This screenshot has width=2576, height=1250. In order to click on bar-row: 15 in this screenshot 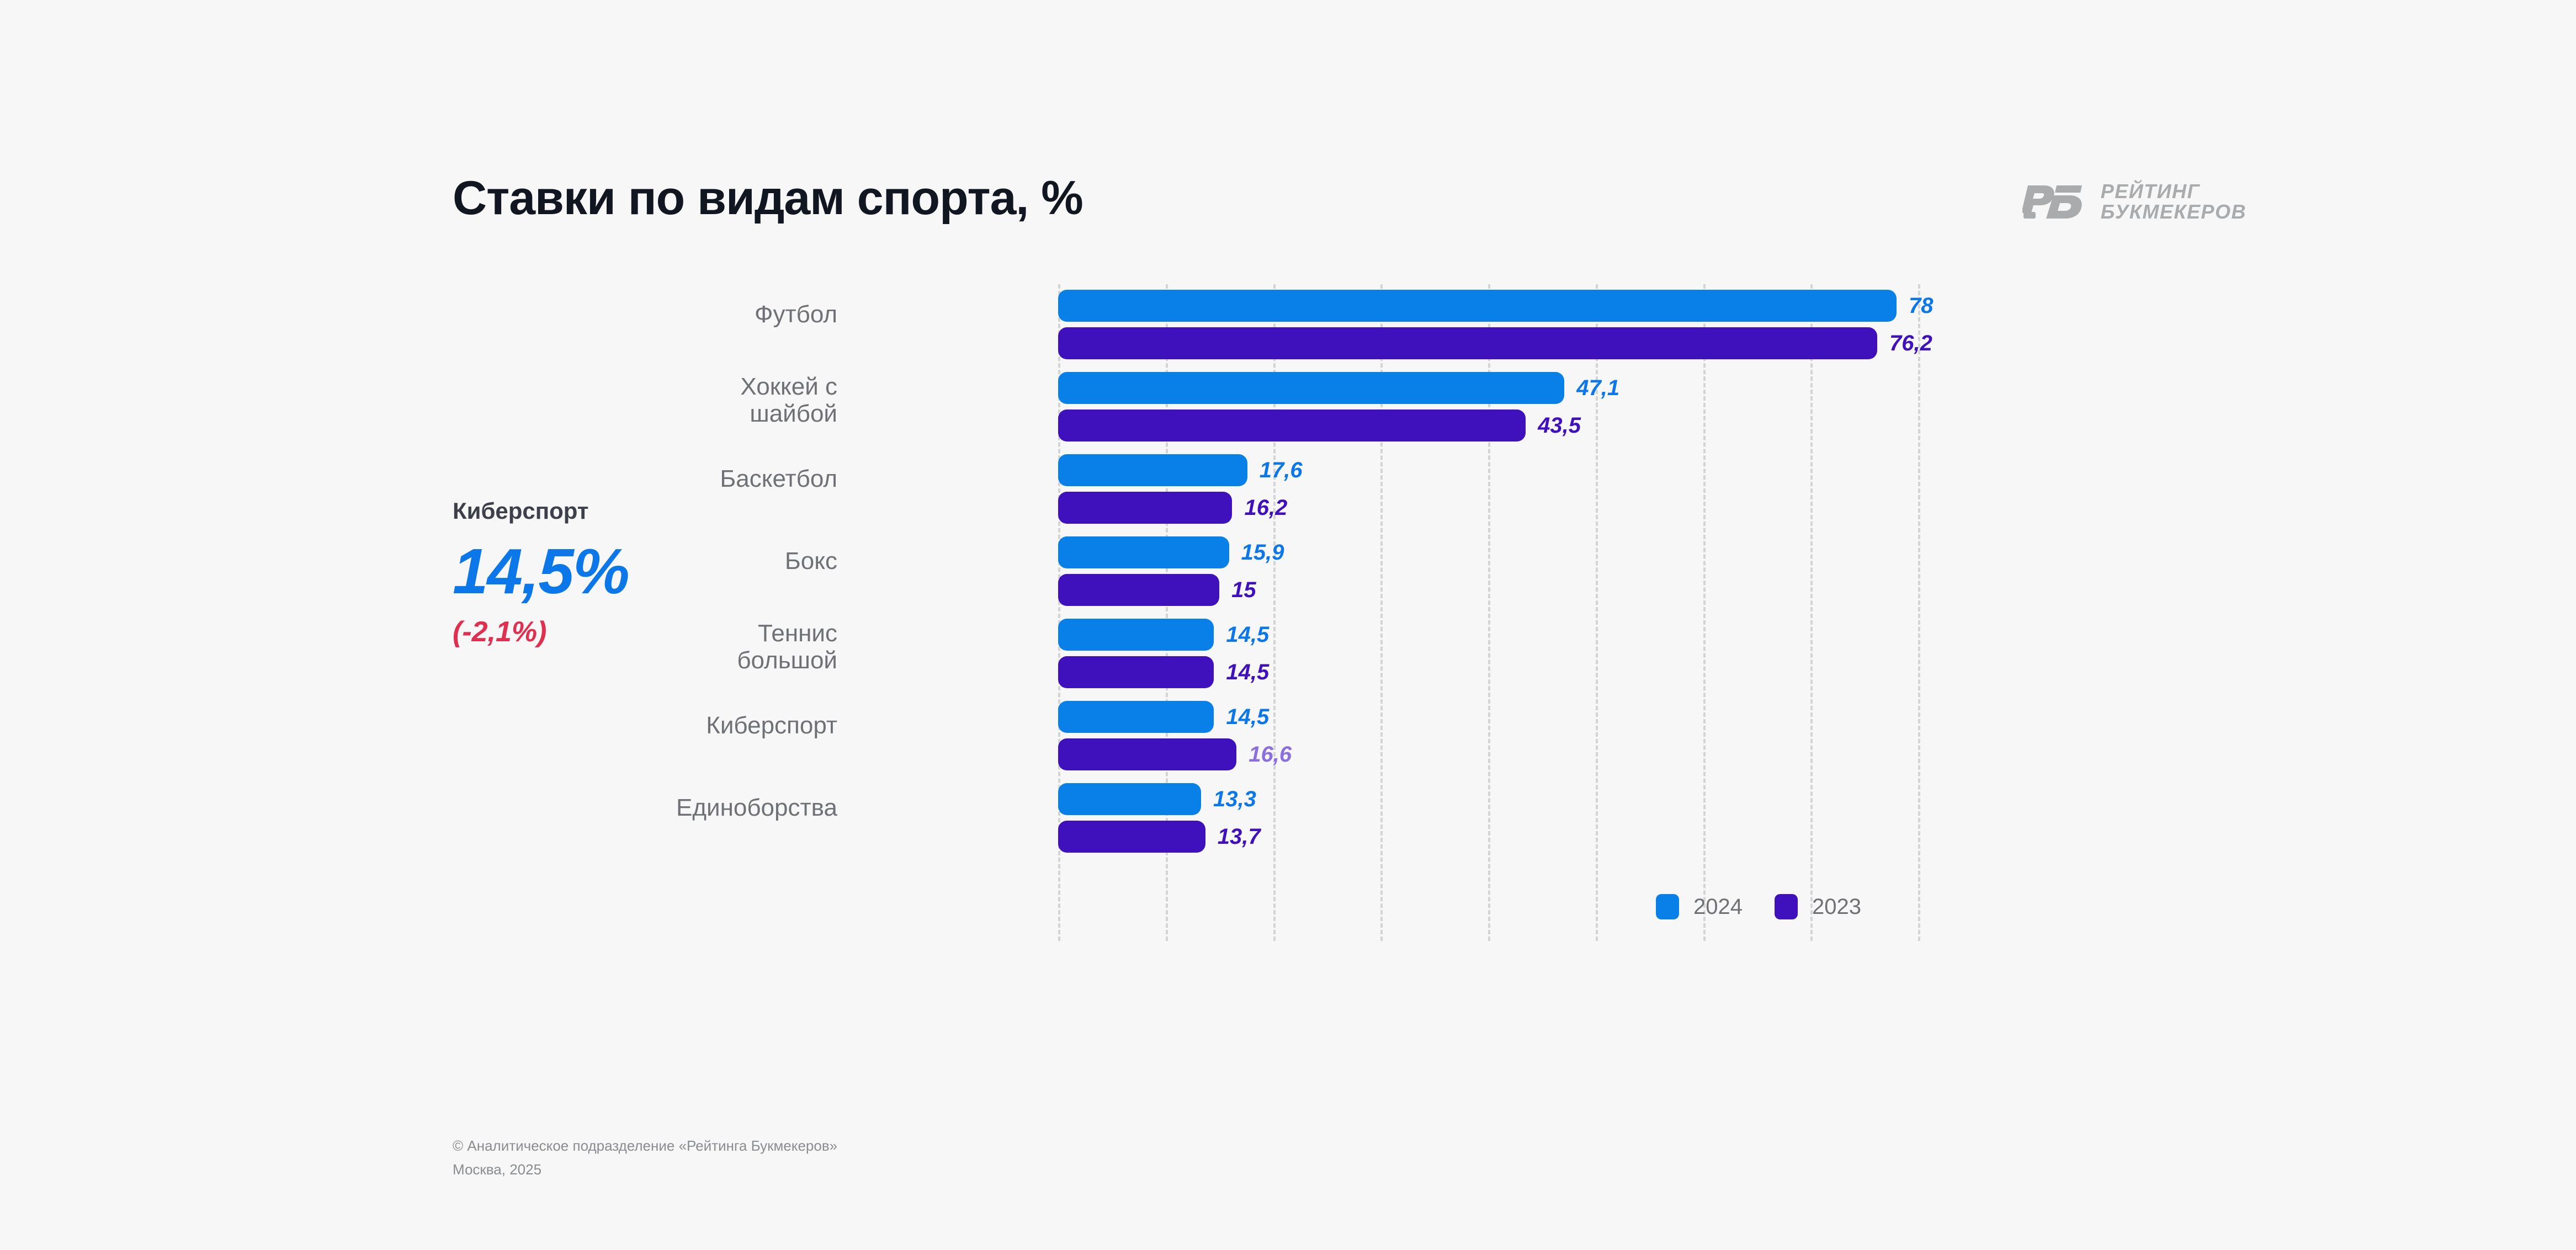, I will do `click(1157, 590)`.